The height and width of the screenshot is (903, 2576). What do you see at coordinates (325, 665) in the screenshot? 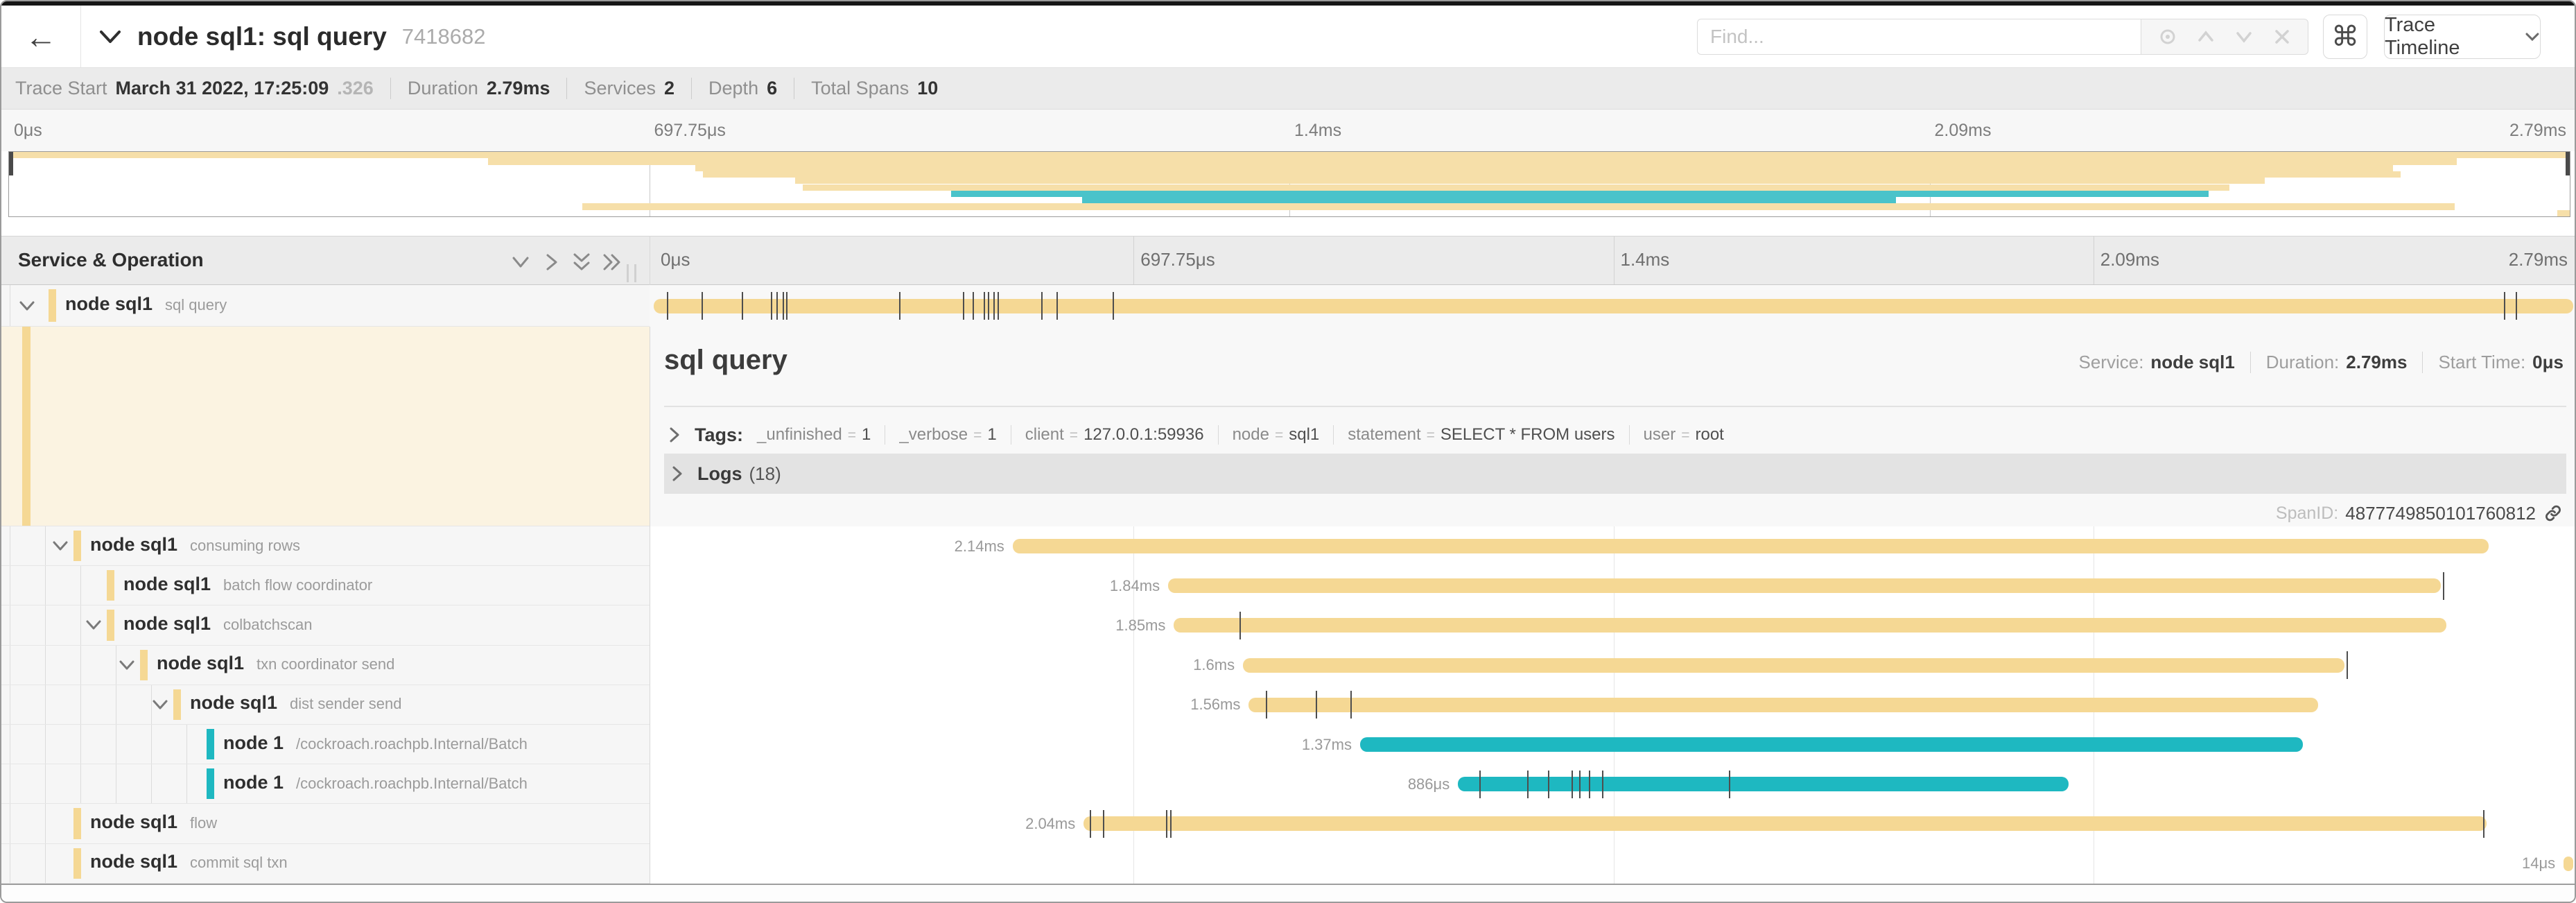
I see `span-tree-cell: node sql1 txn coordinator send` at bounding box center [325, 665].